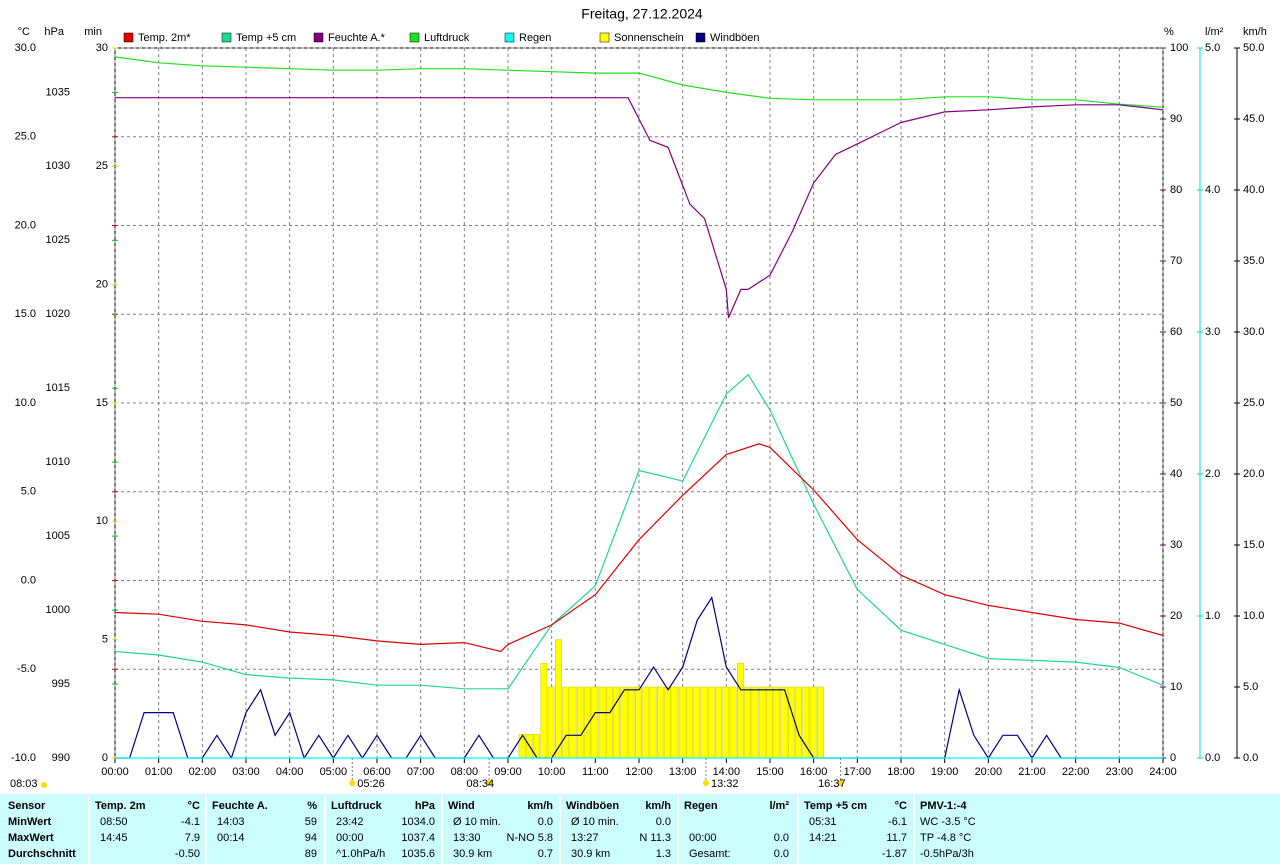  Describe the element at coordinates (105, 758) in the screenshot. I see `y-tick-label: 0` at that location.